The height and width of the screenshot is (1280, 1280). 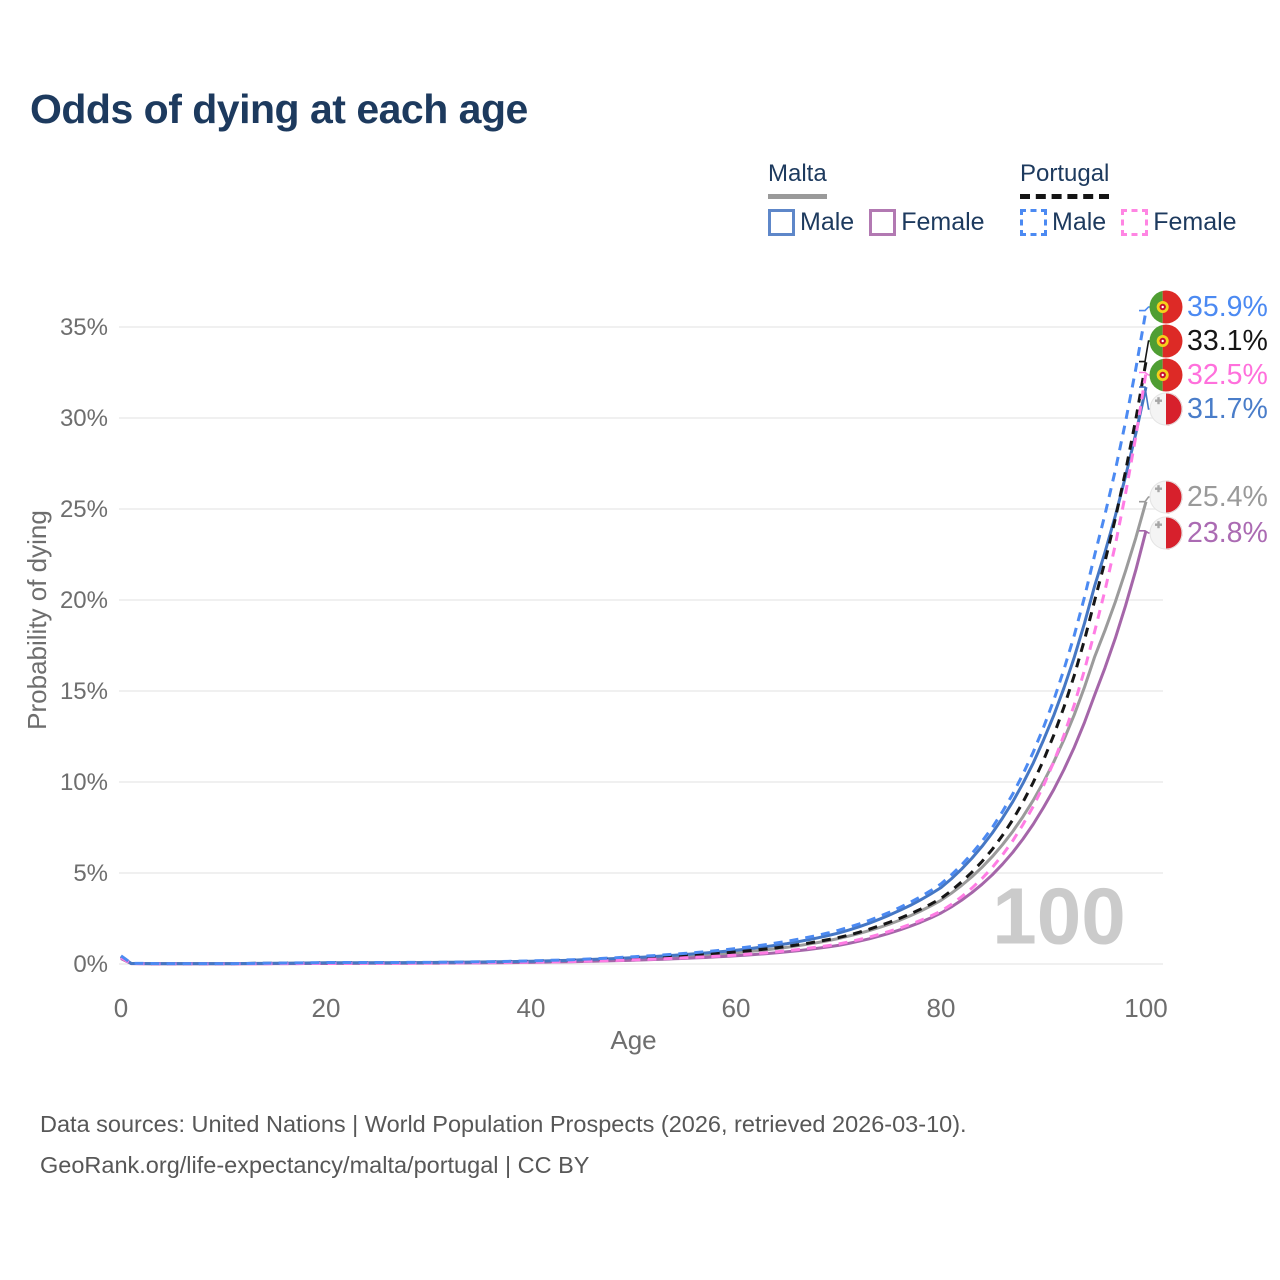 What do you see at coordinates (84, 691) in the screenshot?
I see `y-tick-15: 15%` at bounding box center [84, 691].